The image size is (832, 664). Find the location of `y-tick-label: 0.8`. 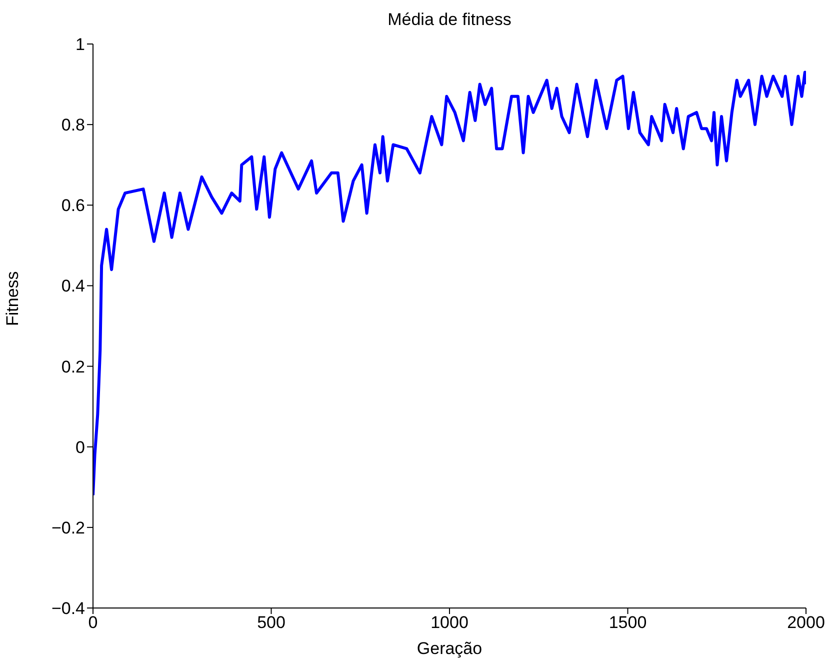

y-tick-label: 0.8 is located at coordinates (73, 125).